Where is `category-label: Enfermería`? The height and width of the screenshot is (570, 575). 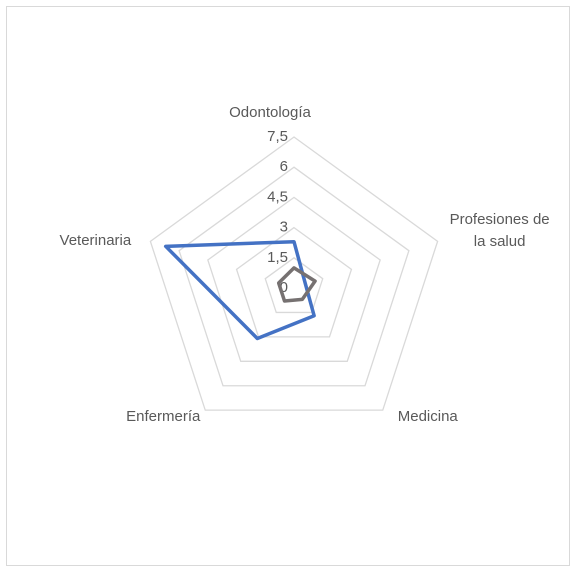
category-label: Enfermería is located at coordinates (163, 417).